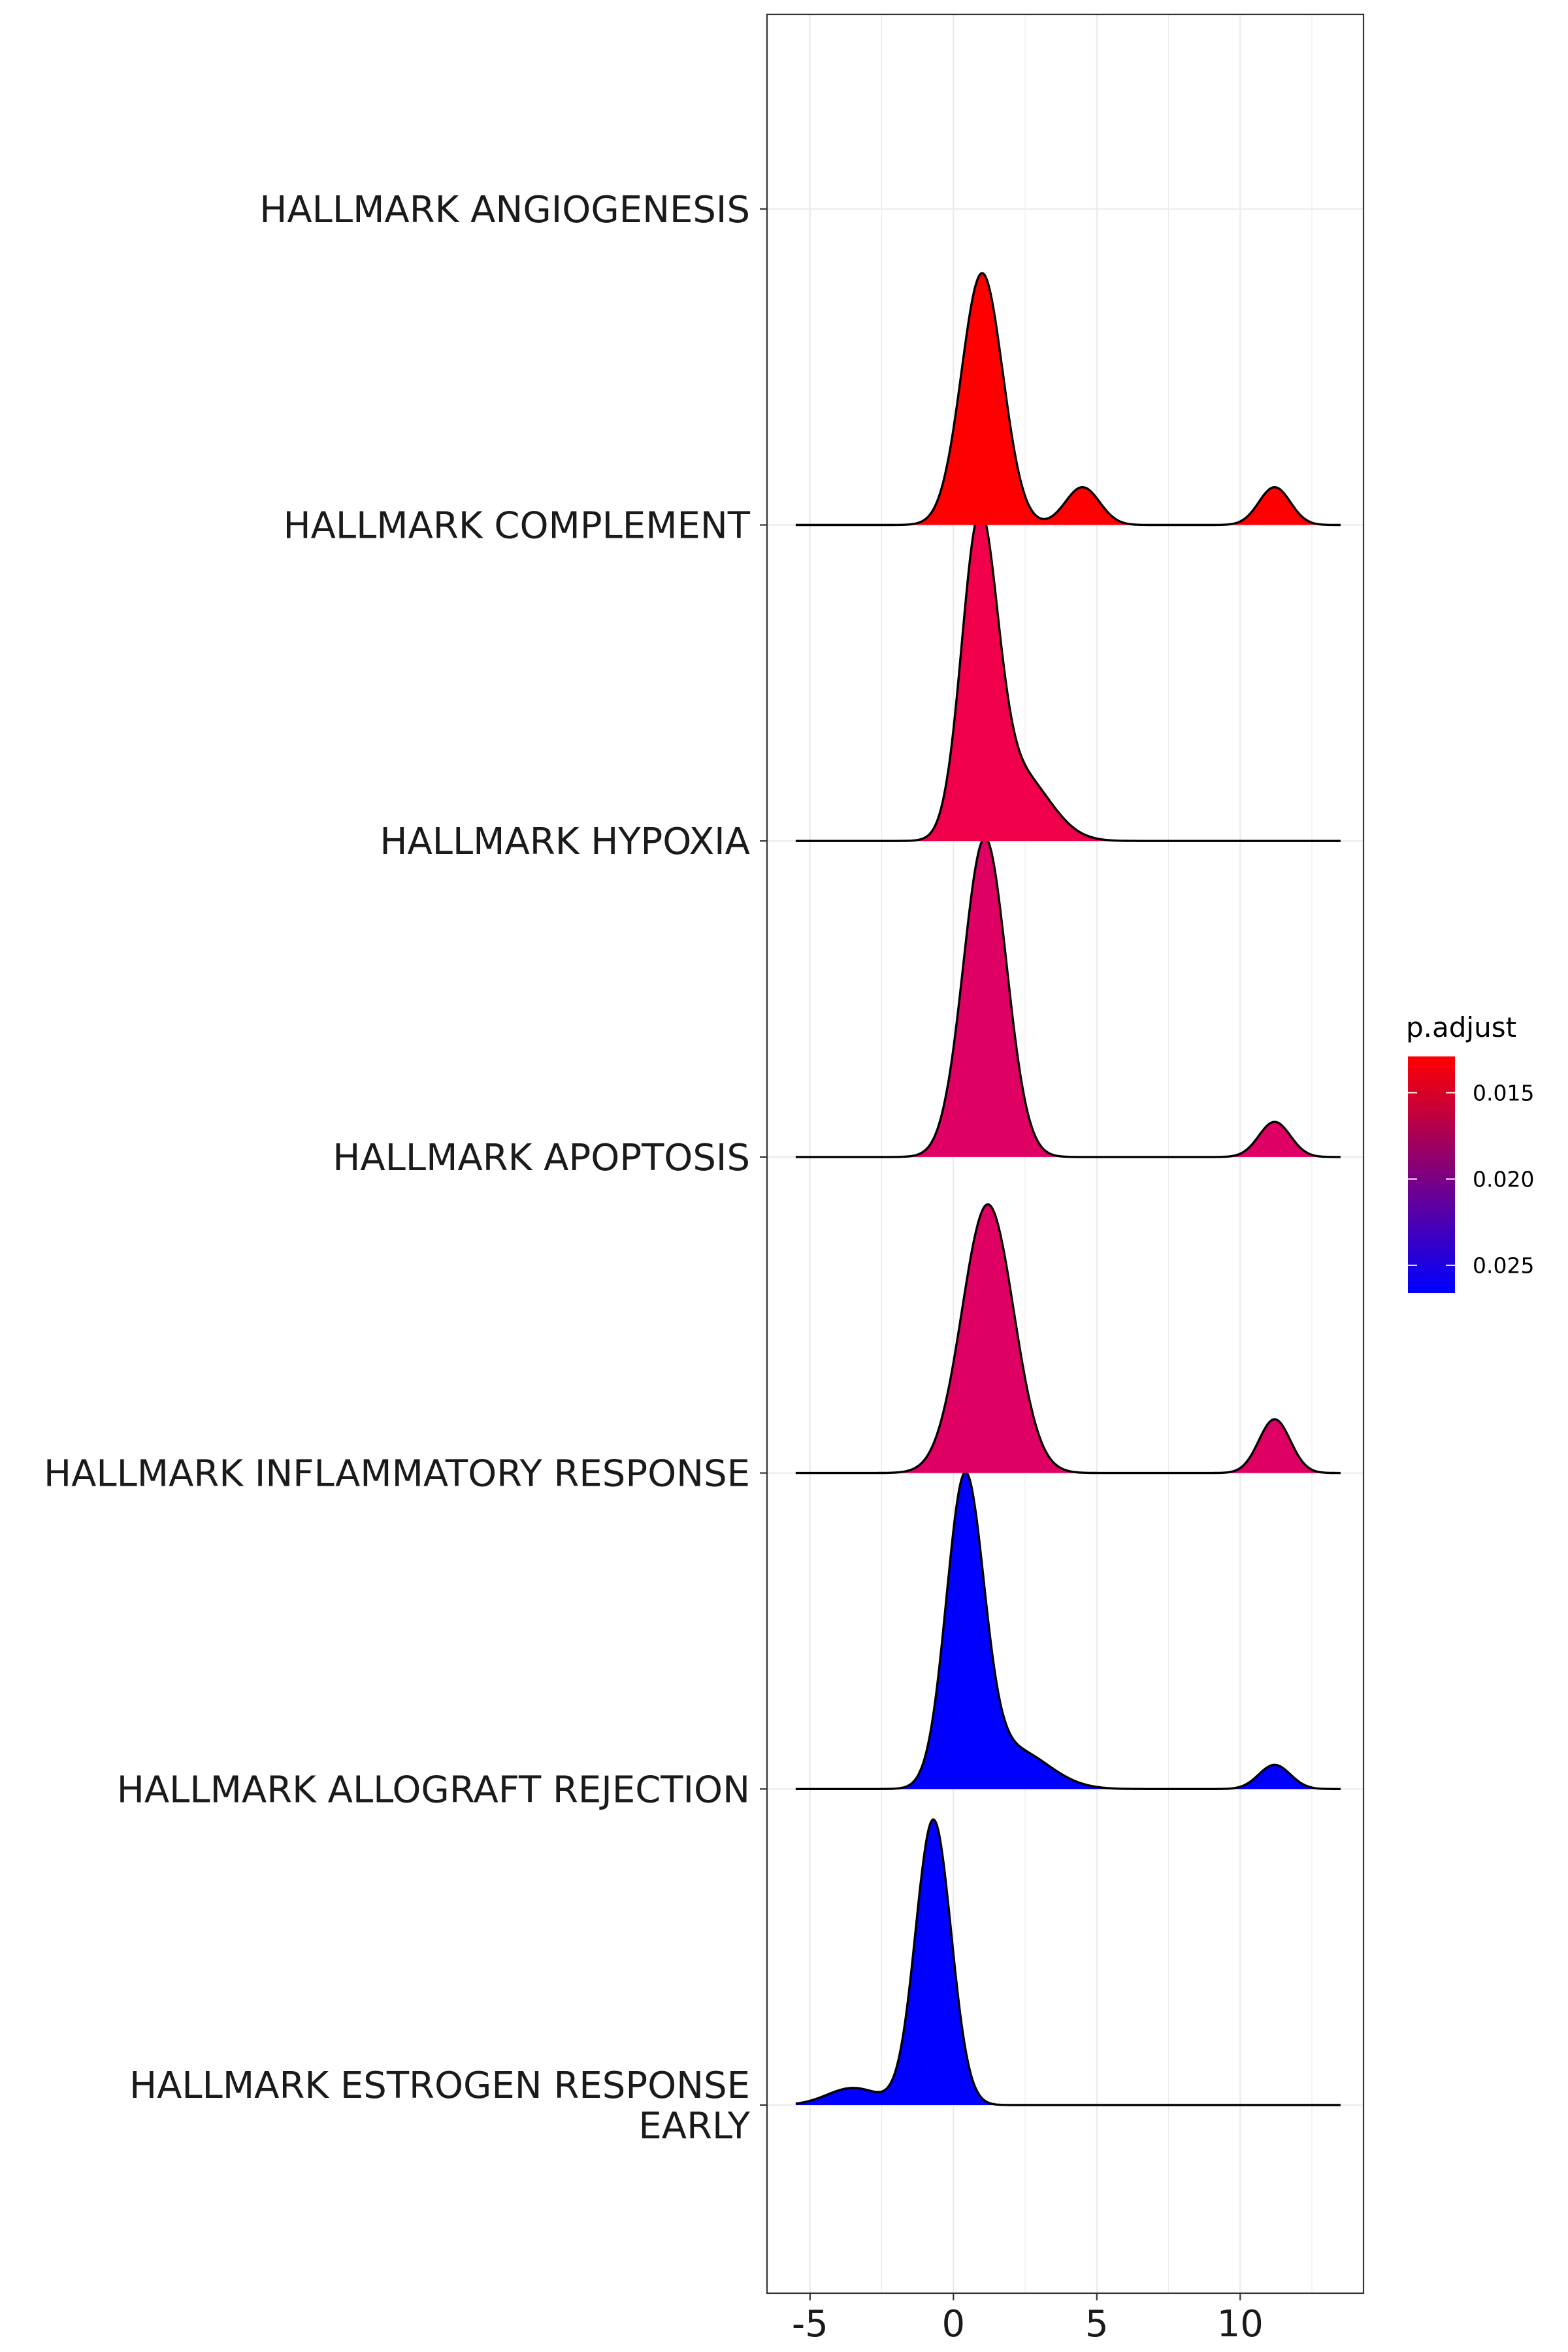 The height and width of the screenshot is (2352, 1568). I want to click on y-tick-label: HALLMARK ALLOGRAFT REJECTION, so click(433, 1790).